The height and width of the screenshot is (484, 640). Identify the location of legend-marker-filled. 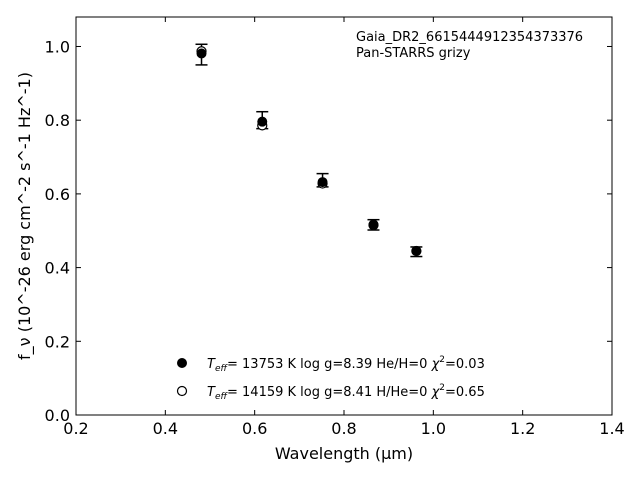
(182, 363).